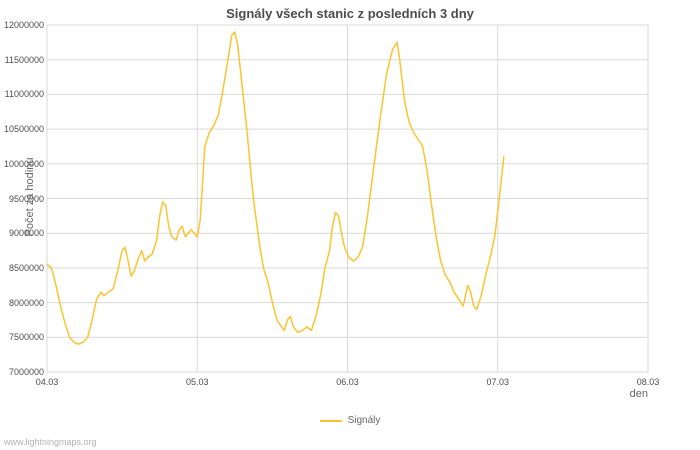 This screenshot has height=450, width=700. Describe the element at coordinates (26, 372) in the screenshot. I see `y-tick-label: 7000000` at that location.